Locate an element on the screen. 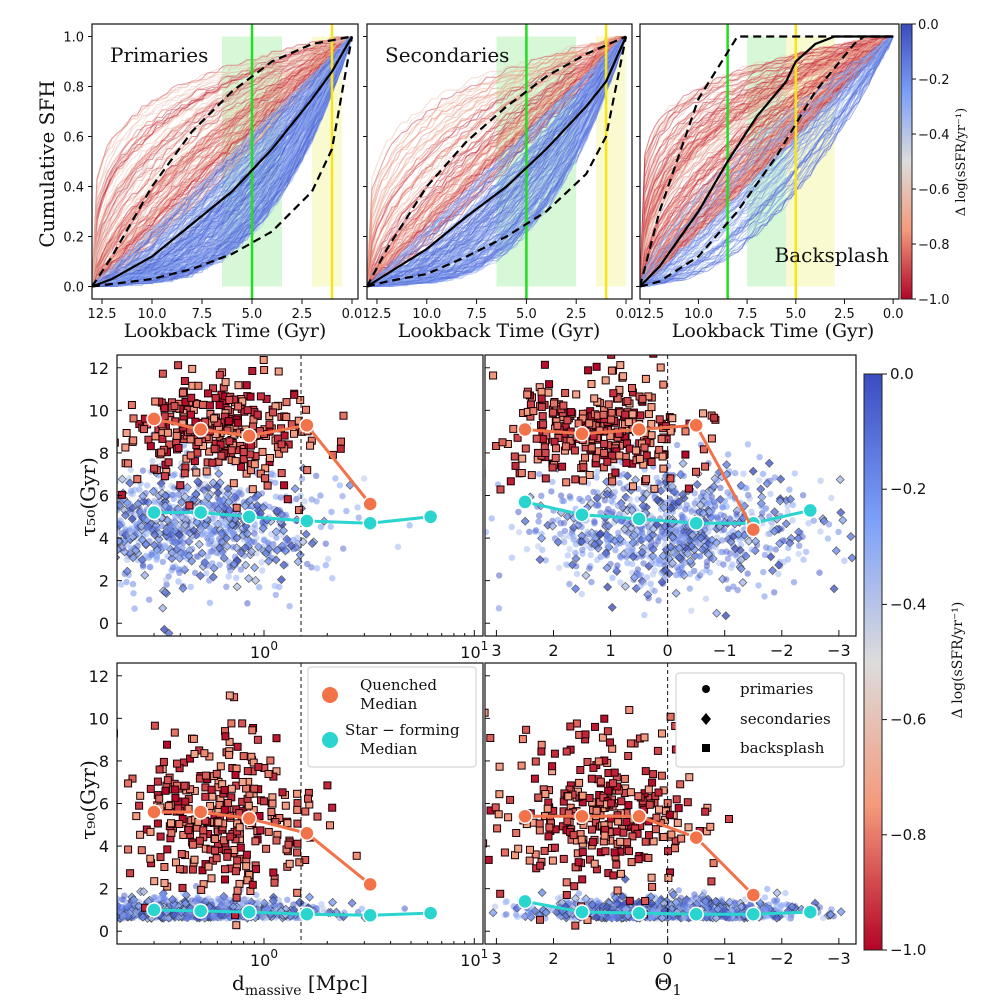 This screenshot has width=999, height=1000. sfh-xtick-label: 12.5 is located at coordinates (649, 314).